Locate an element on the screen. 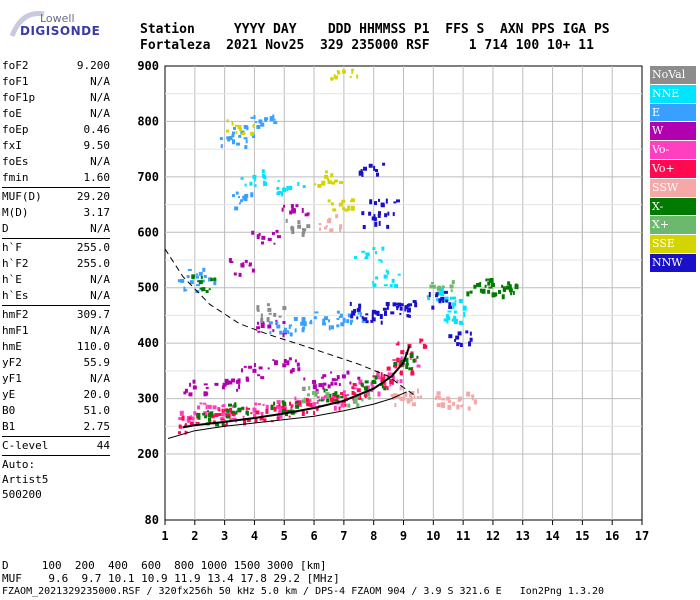  param-row: h`E N/A is located at coordinates (56, 280).